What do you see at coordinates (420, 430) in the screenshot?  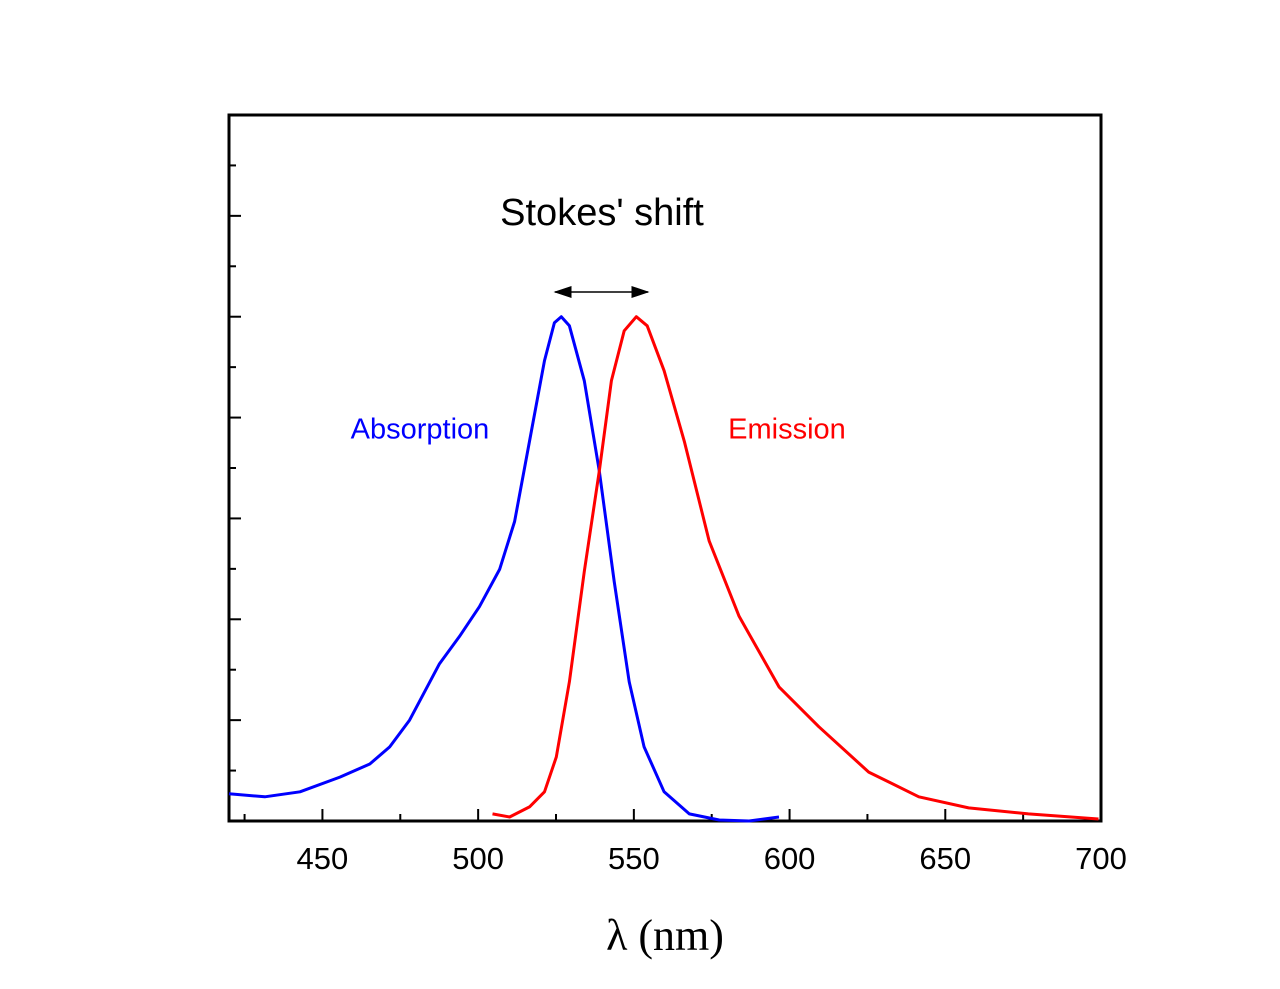 I see `annotation: Absorption` at bounding box center [420, 430].